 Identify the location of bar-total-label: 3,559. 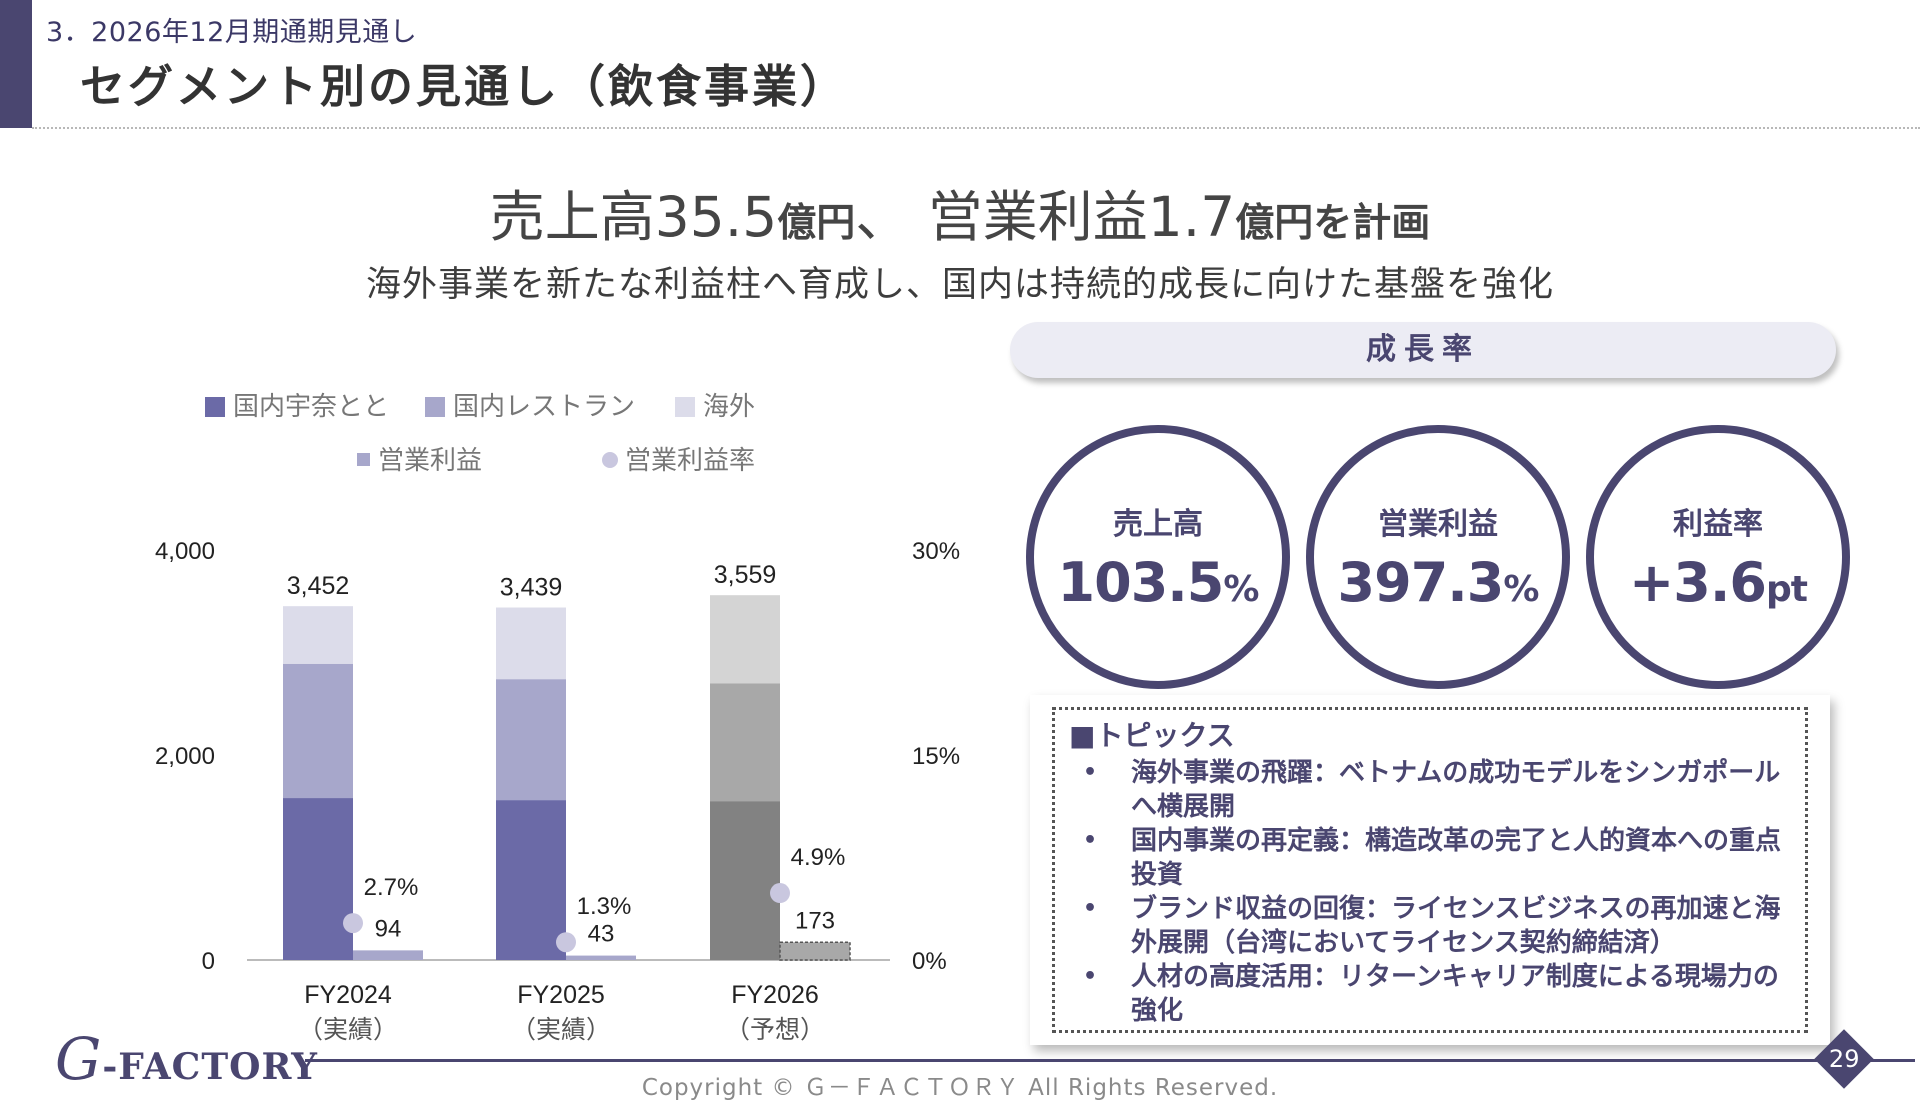
(745, 575).